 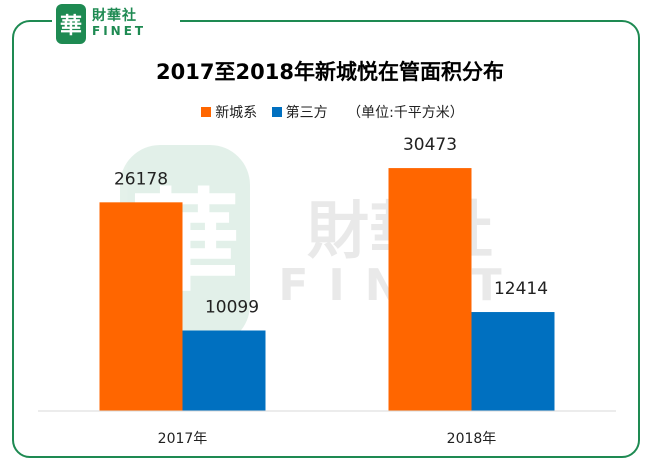 I want to click on legend-item-series-1: 新城系, so click(x=229, y=112).